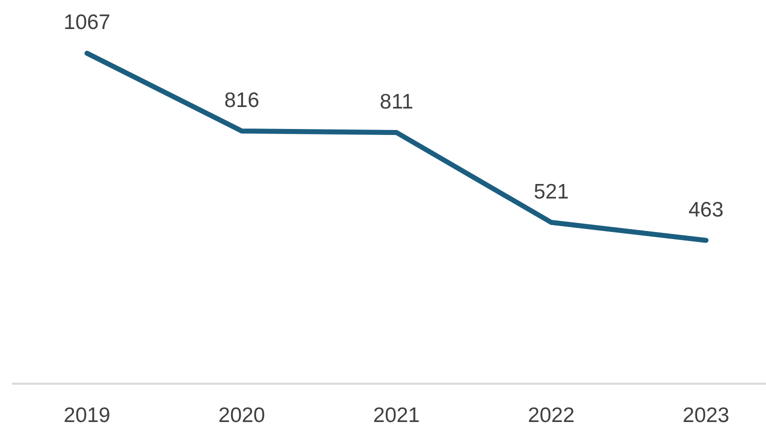  What do you see at coordinates (706, 416) in the screenshot?
I see `x-tick-label: 2023` at bounding box center [706, 416].